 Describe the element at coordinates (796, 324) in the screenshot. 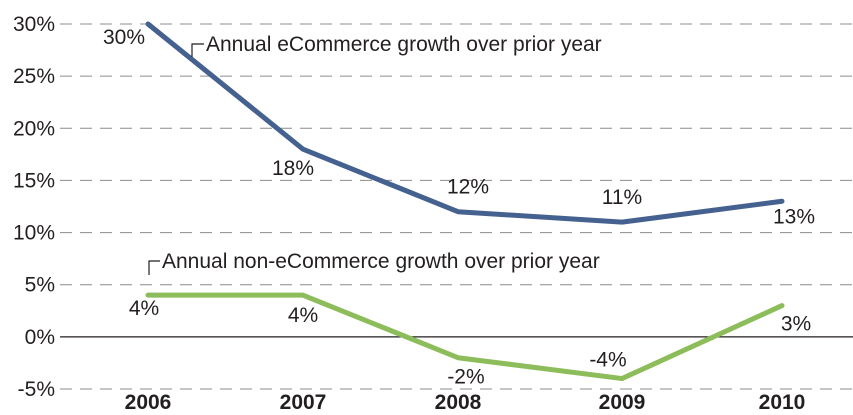

I see `non-ecommerce-data-label: 3%` at that location.